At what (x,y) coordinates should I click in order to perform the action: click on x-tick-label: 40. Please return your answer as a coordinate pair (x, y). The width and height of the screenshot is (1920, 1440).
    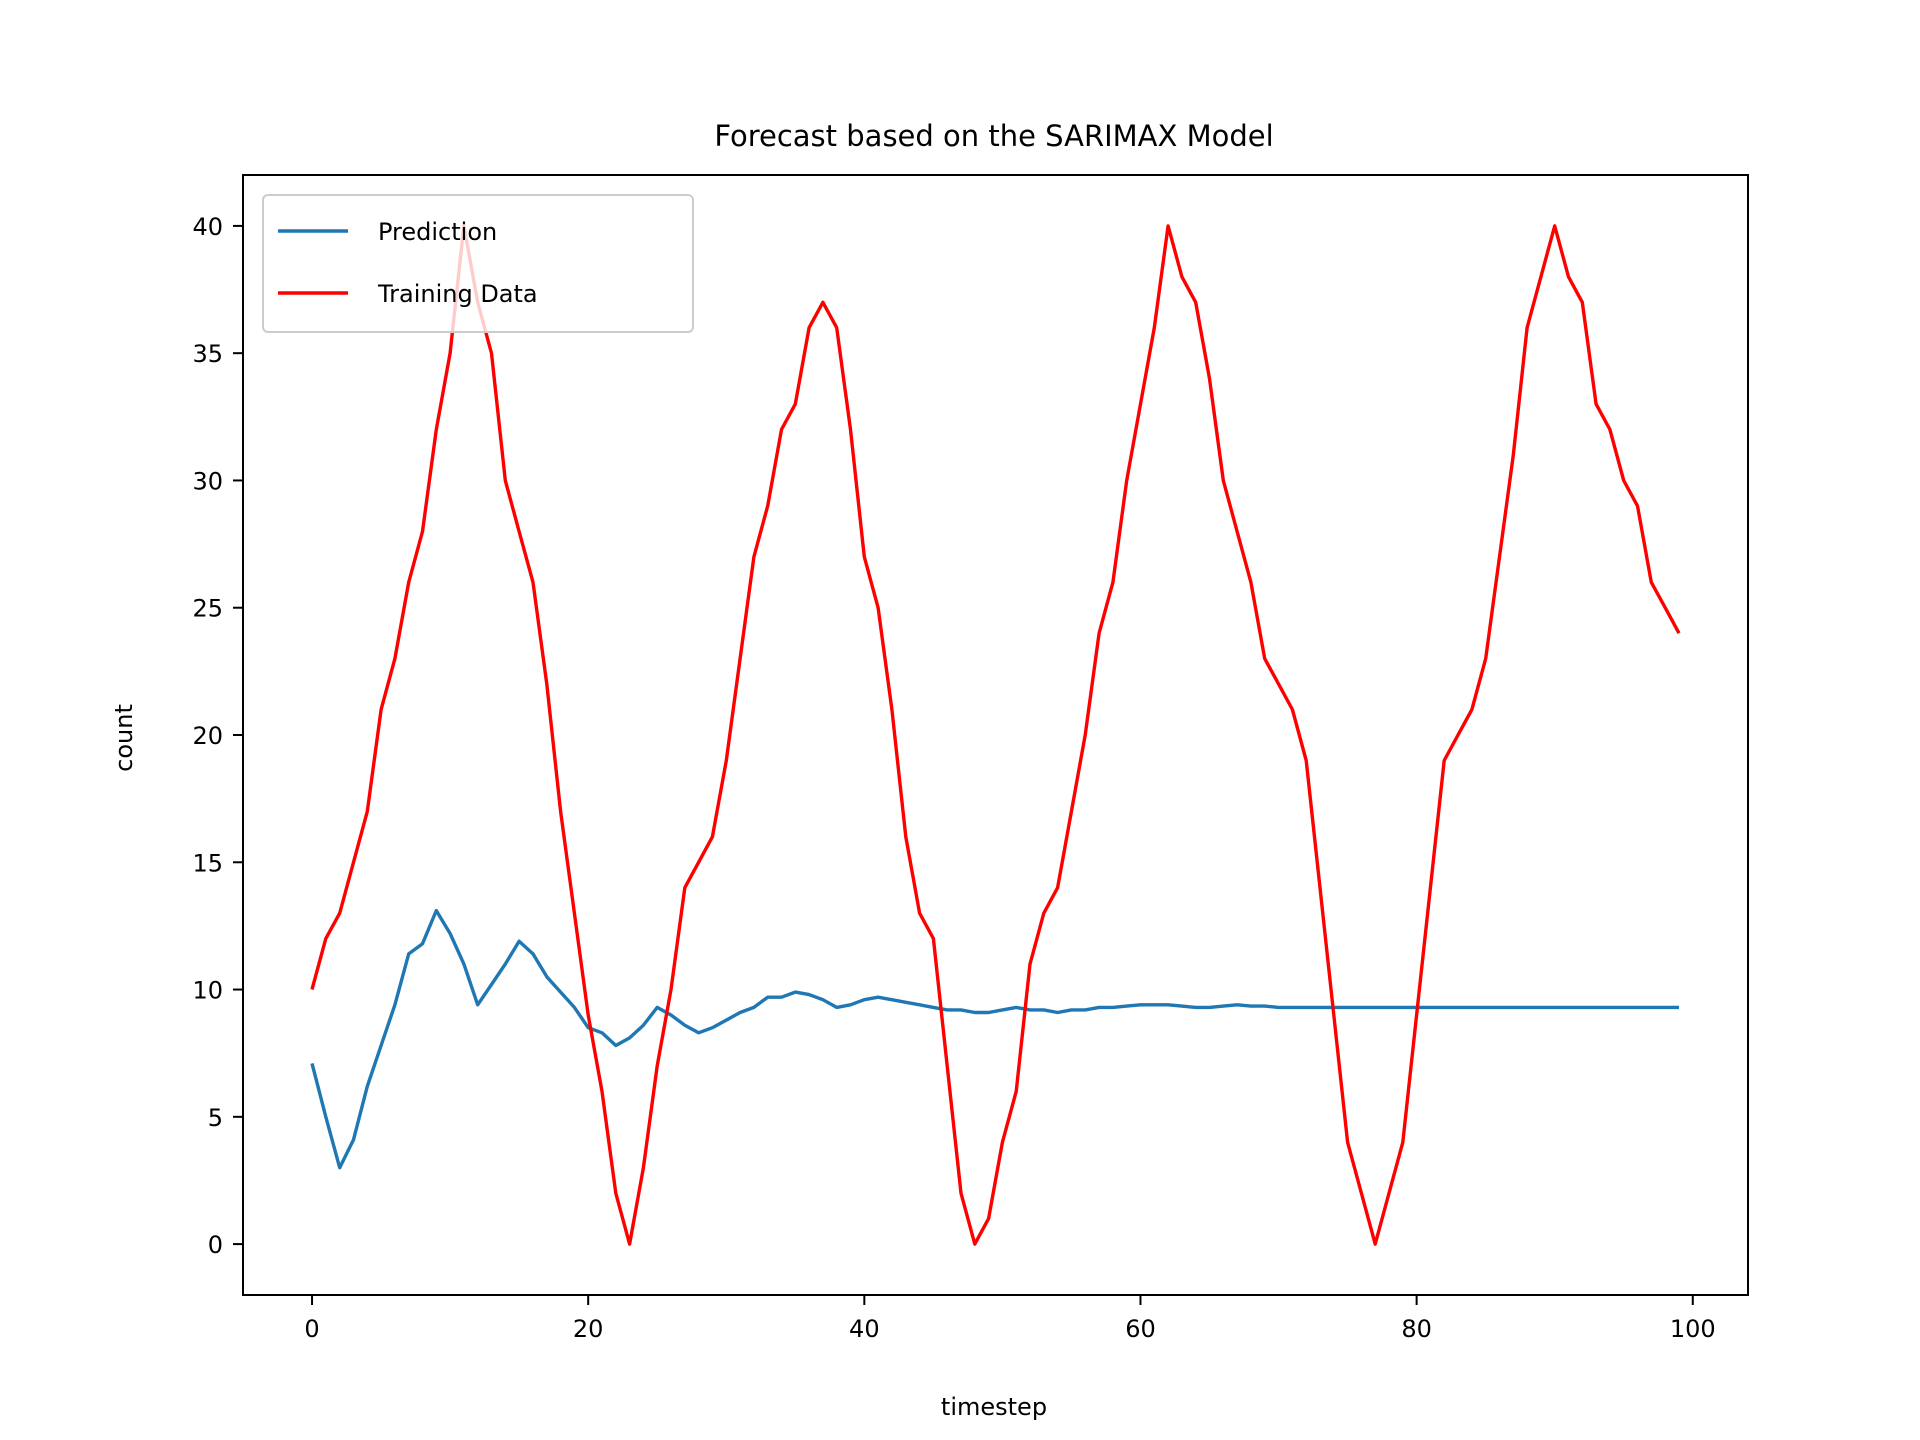
    Looking at the image, I should click on (864, 1329).